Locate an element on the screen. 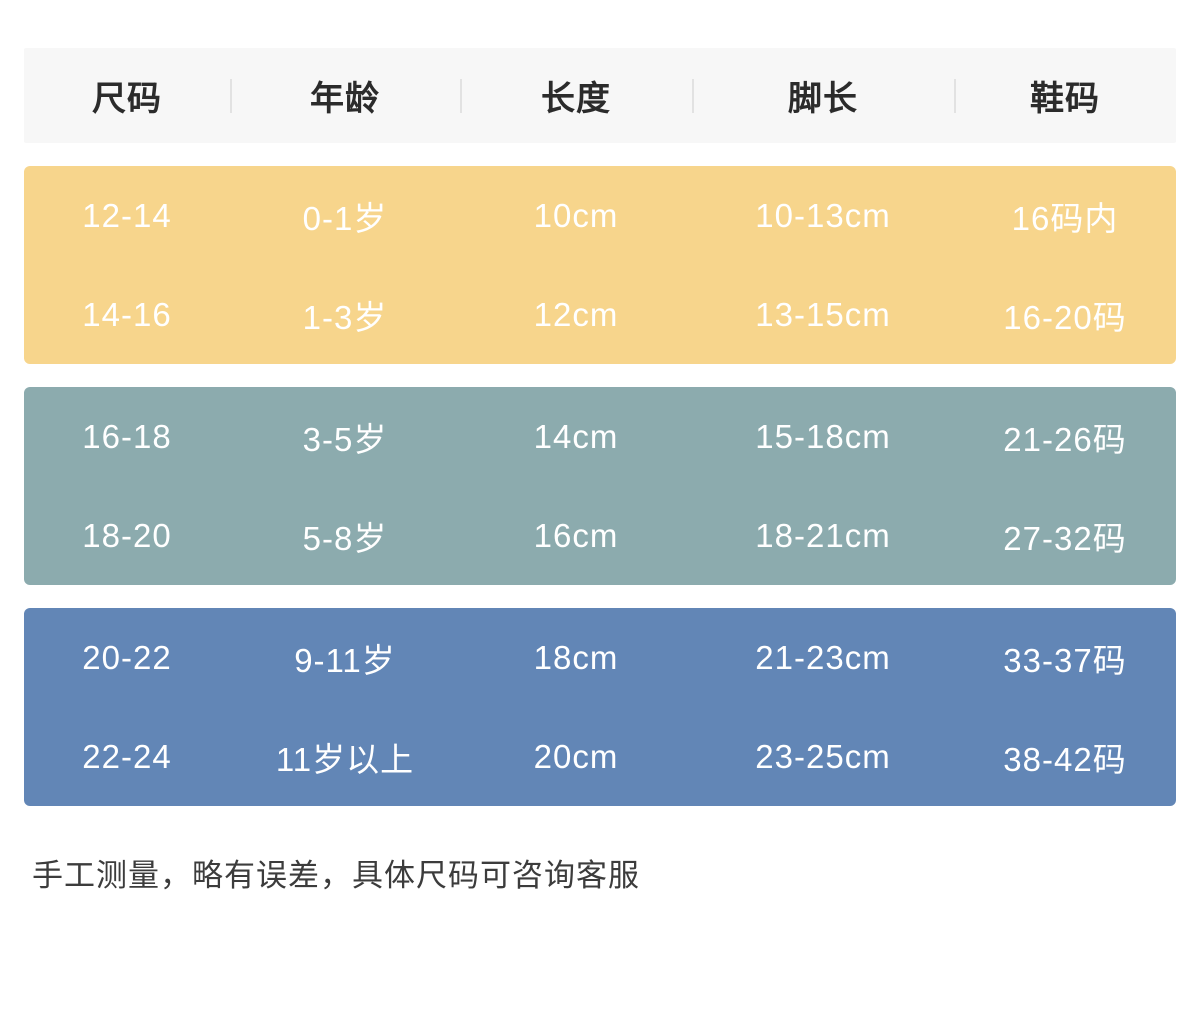  cell-size: 12-14 is located at coordinates (127, 215).